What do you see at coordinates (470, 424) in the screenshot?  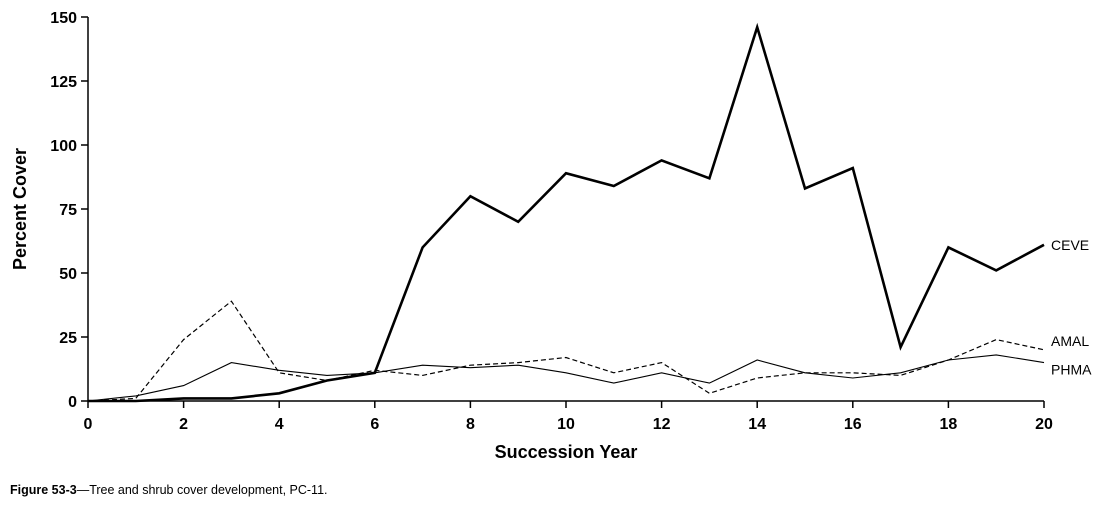 I see `x-tick-label: 8` at bounding box center [470, 424].